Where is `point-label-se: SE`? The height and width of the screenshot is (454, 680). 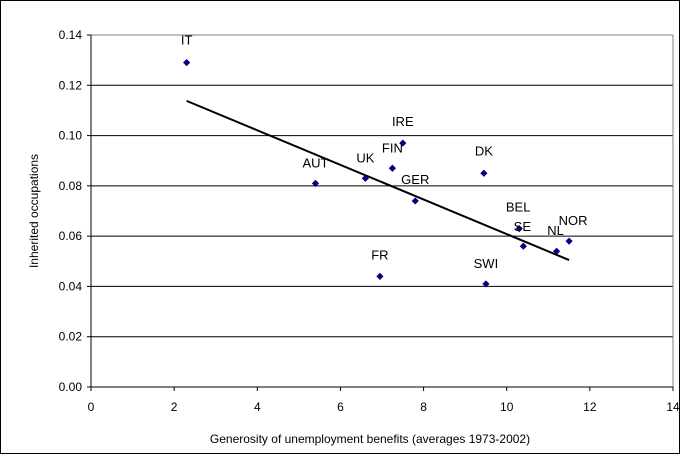
point-label-se: SE is located at coordinates (523, 226).